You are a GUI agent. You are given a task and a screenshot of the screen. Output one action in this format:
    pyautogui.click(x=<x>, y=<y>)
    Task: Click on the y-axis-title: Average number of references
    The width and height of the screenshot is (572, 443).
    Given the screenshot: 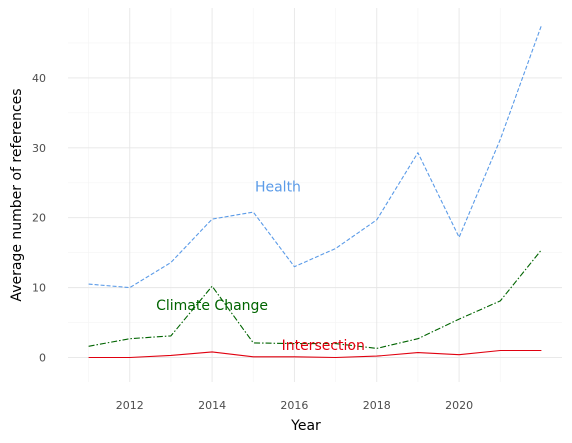 What is the action you would take?
    pyautogui.click(x=17, y=194)
    